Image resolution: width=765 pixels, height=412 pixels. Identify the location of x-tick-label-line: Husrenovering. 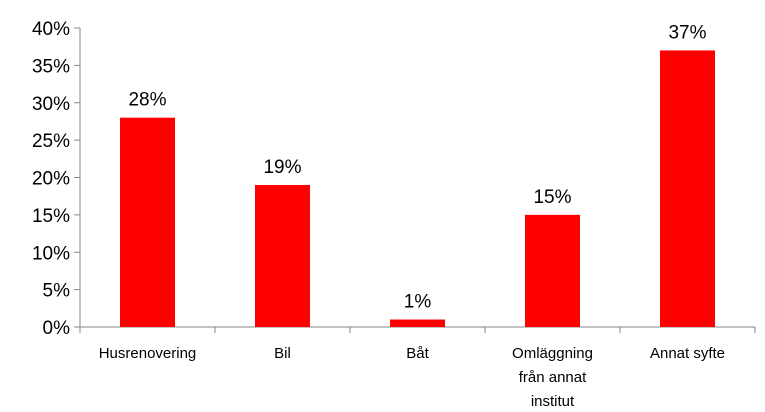
(148, 353).